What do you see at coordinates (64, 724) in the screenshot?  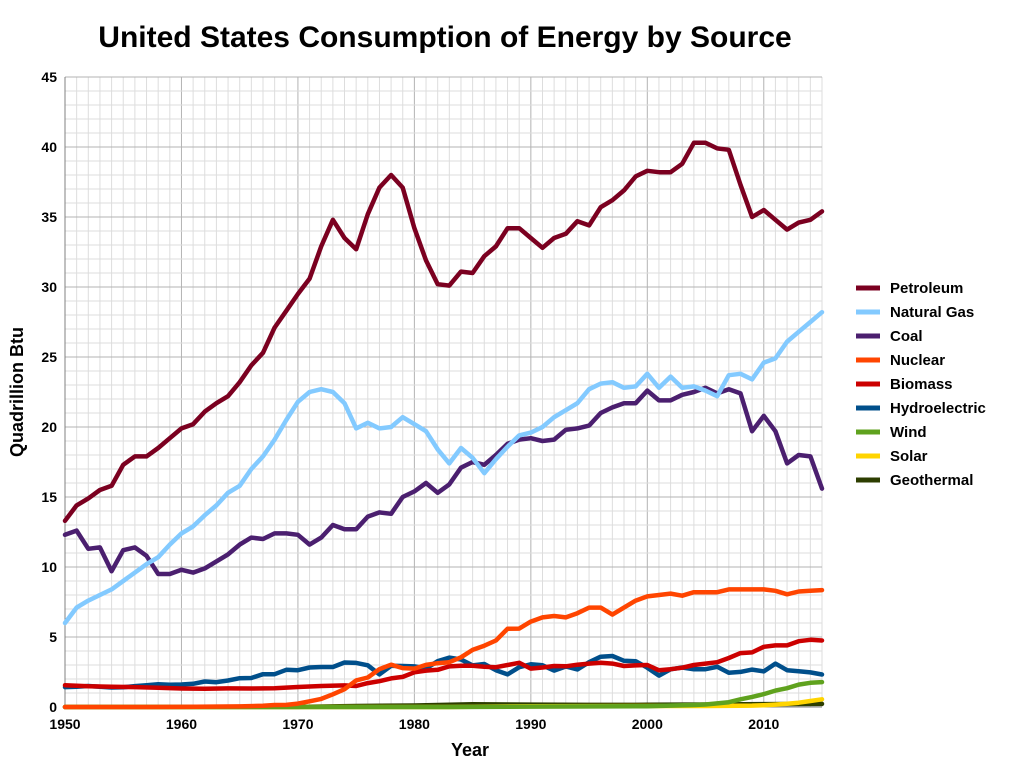 I see `x-tick-label: 1950` at bounding box center [64, 724].